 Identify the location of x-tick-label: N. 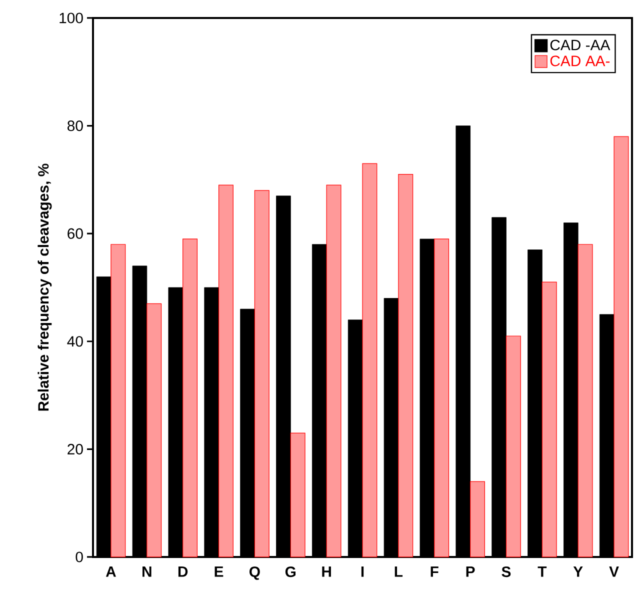
(147, 571).